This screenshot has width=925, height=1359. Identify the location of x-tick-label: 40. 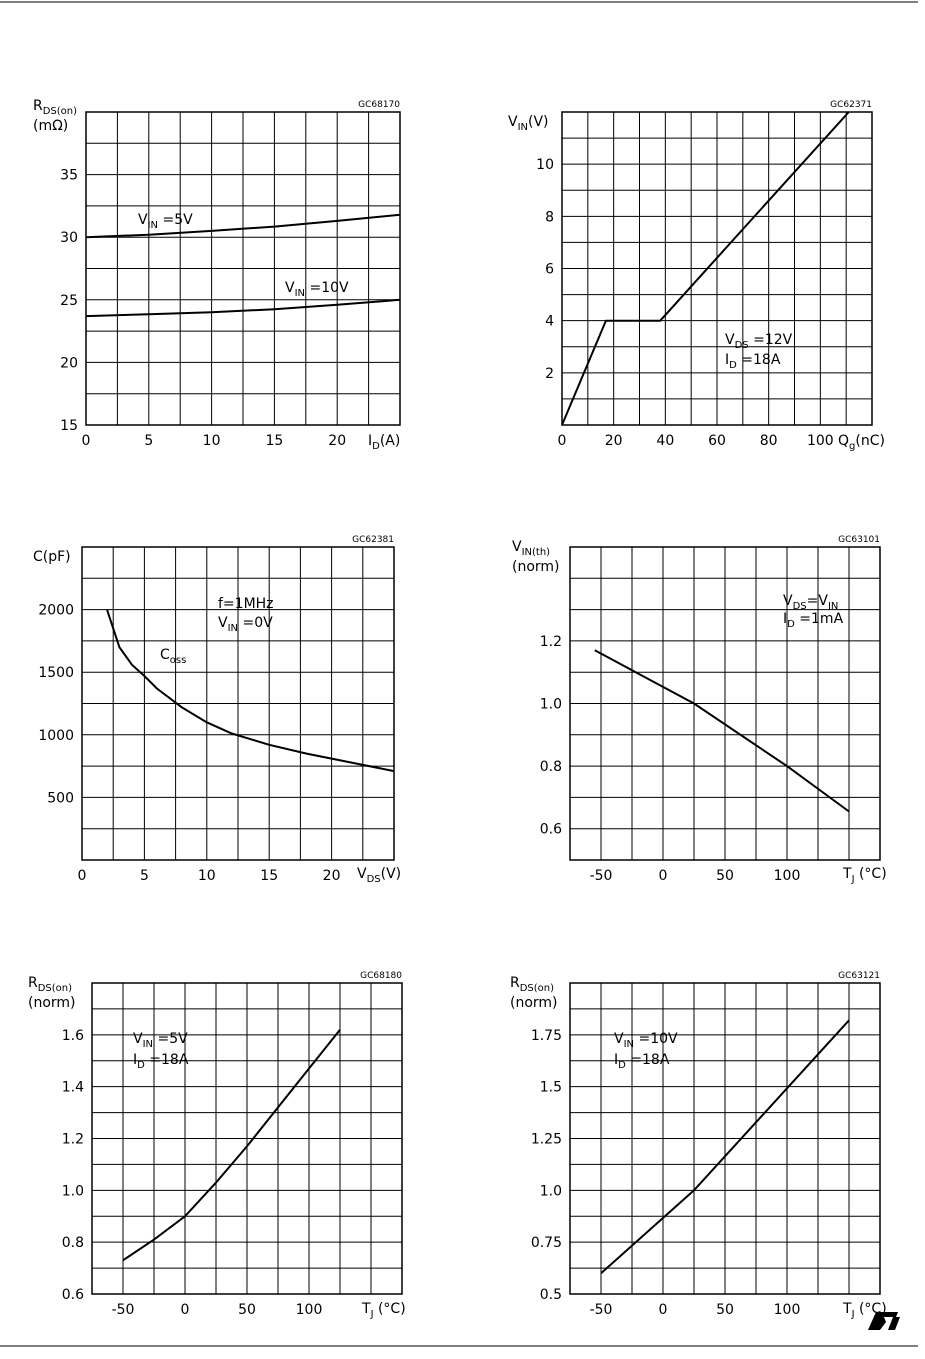
(665, 441).